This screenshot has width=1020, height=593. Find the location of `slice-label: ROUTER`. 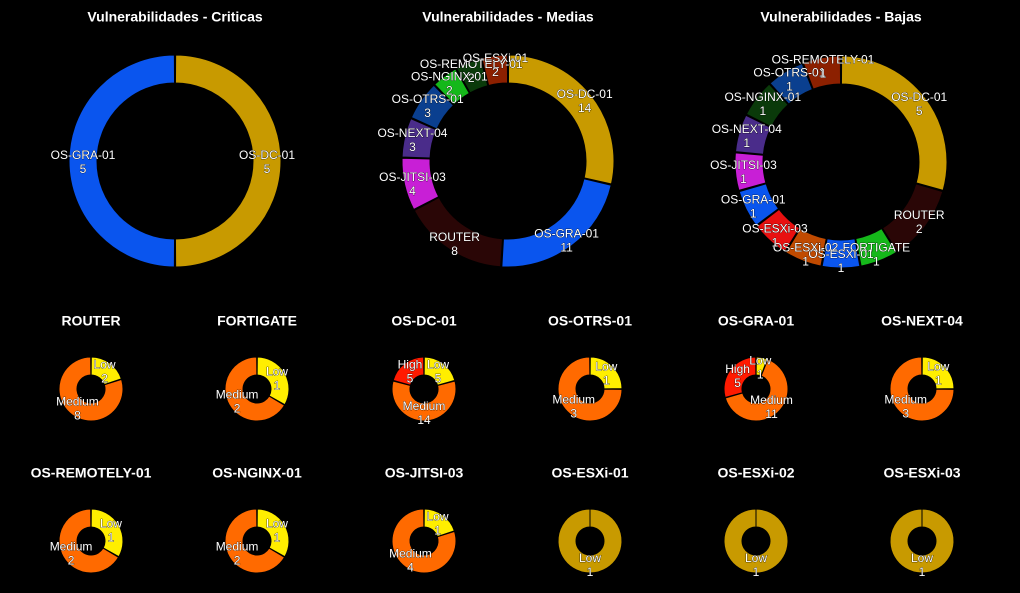

slice-label: ROUTER is located at coordinates (454, 237).